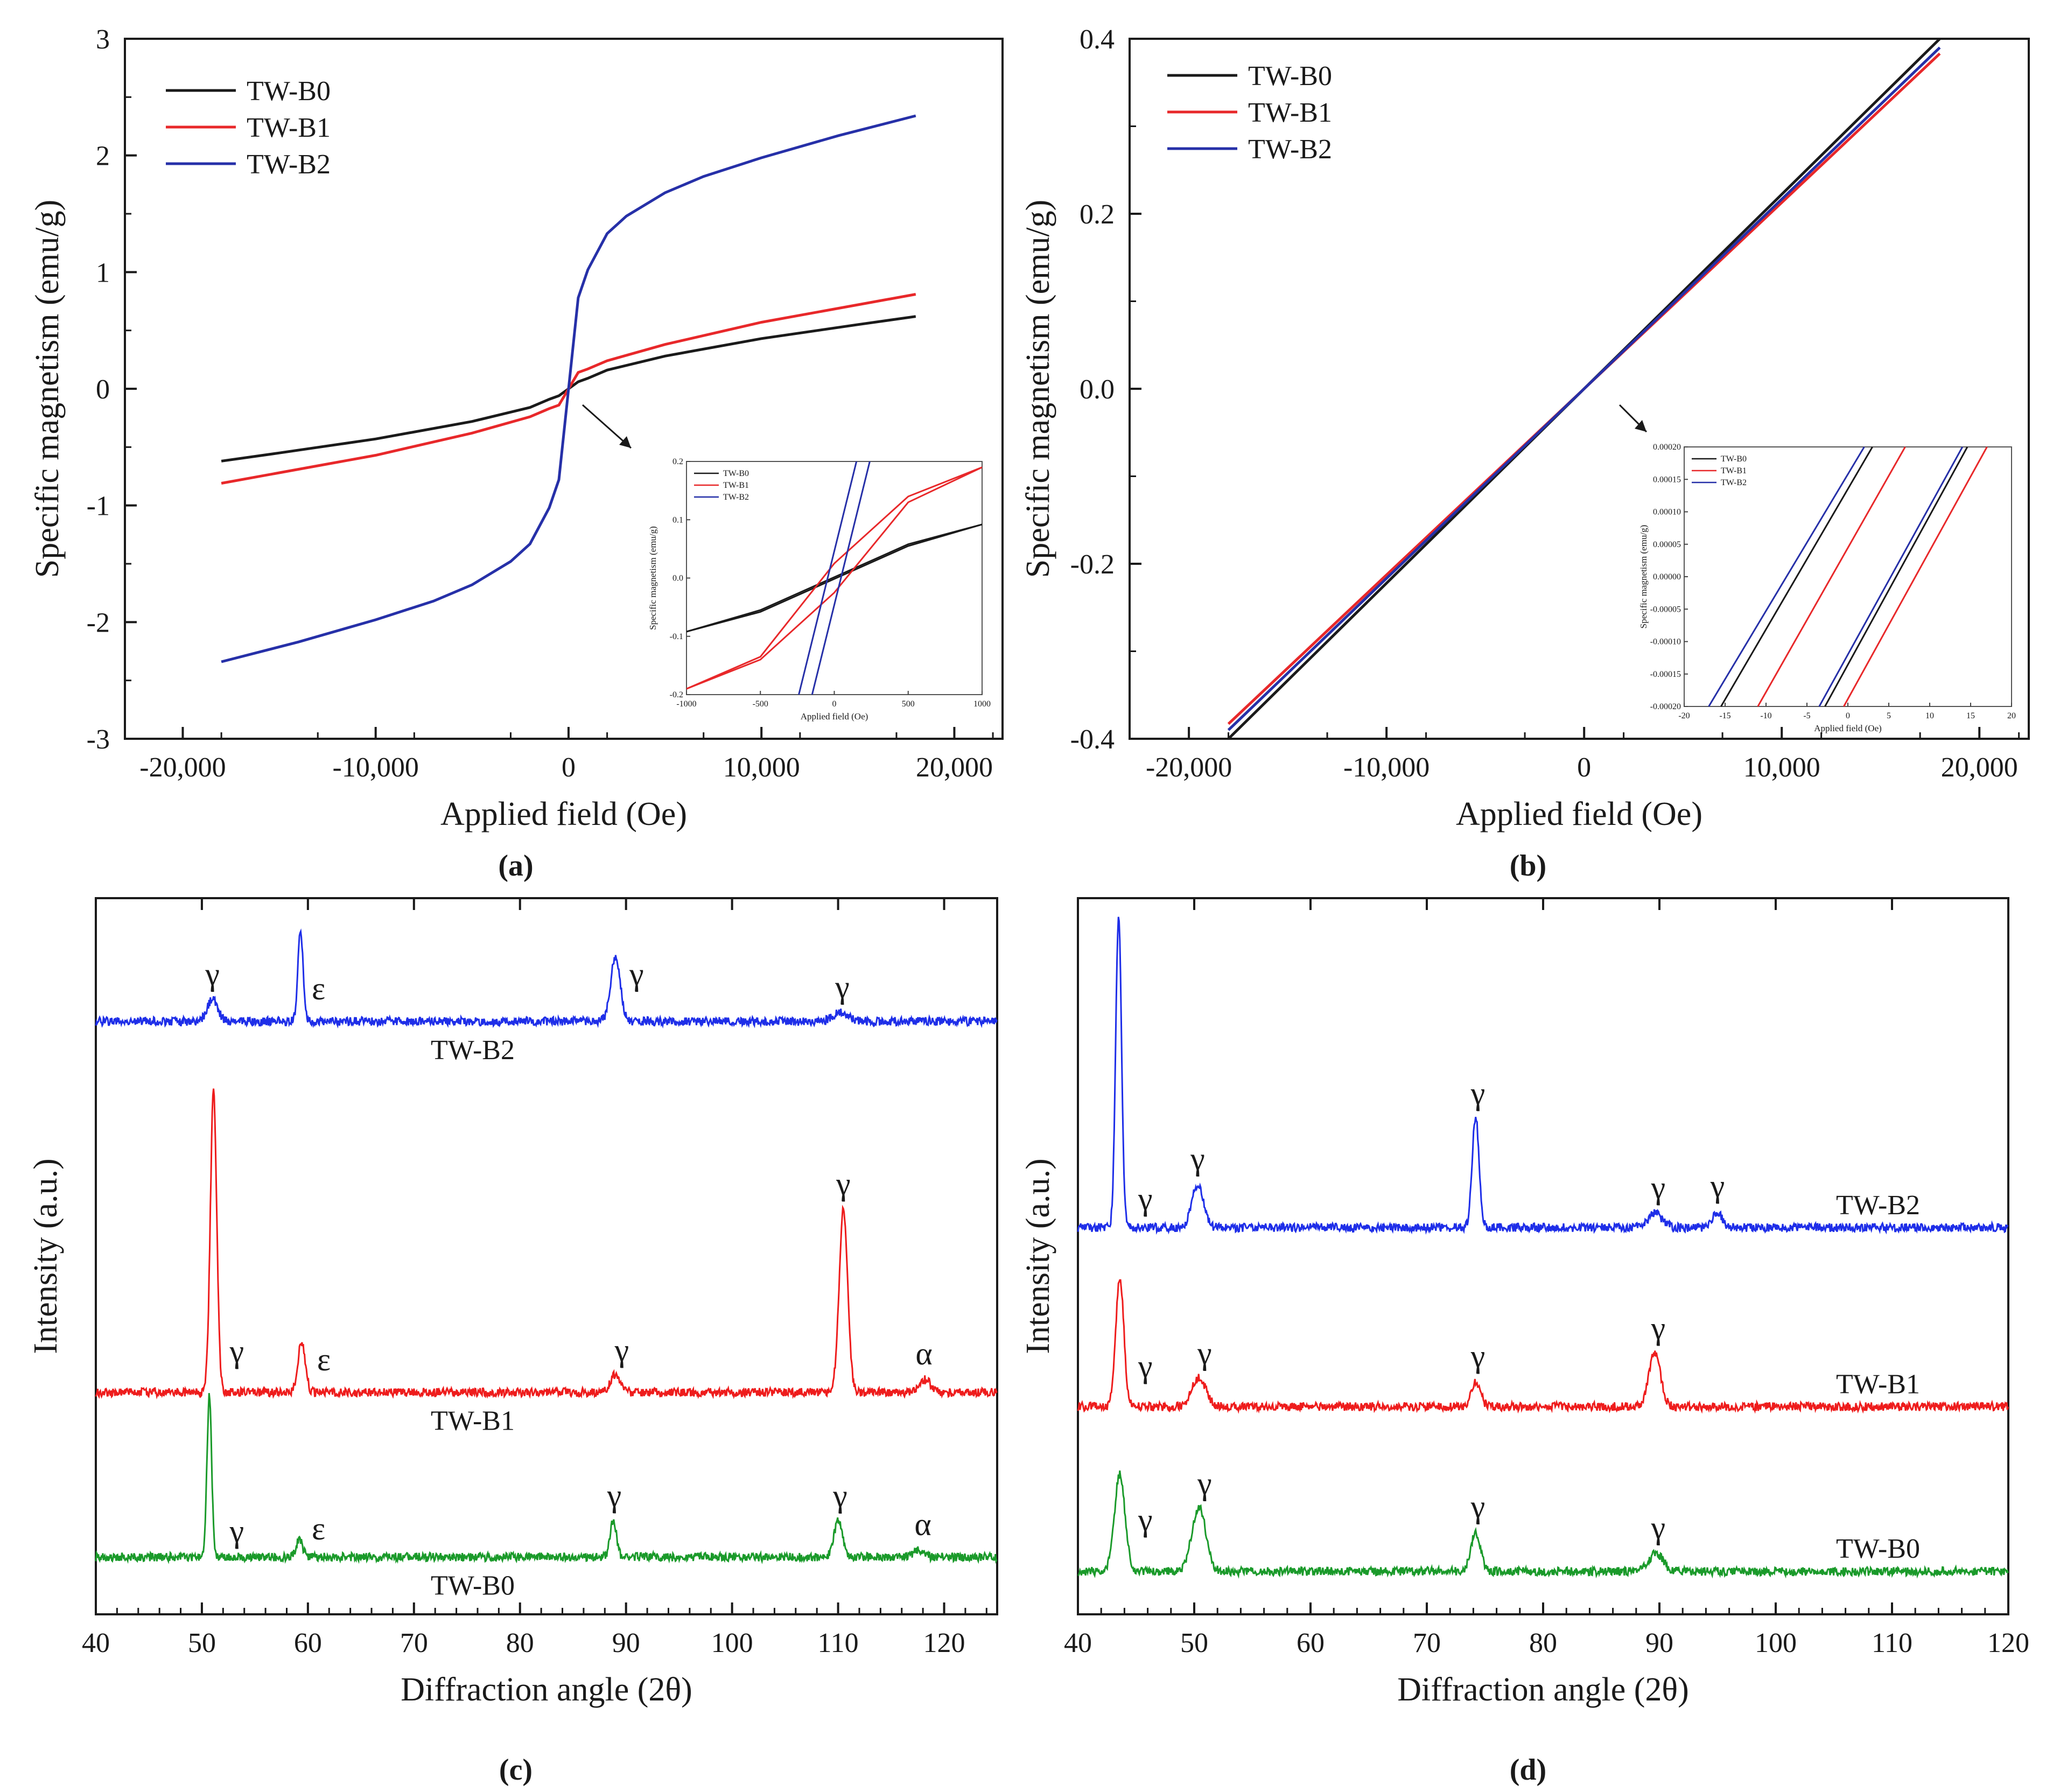 This screenshot has width=2060, height=1792. What do you see at coordinates (908, 704) in the screenshot?
I see `inset-x-tick-label: 500` at bounding box center [908, 704].